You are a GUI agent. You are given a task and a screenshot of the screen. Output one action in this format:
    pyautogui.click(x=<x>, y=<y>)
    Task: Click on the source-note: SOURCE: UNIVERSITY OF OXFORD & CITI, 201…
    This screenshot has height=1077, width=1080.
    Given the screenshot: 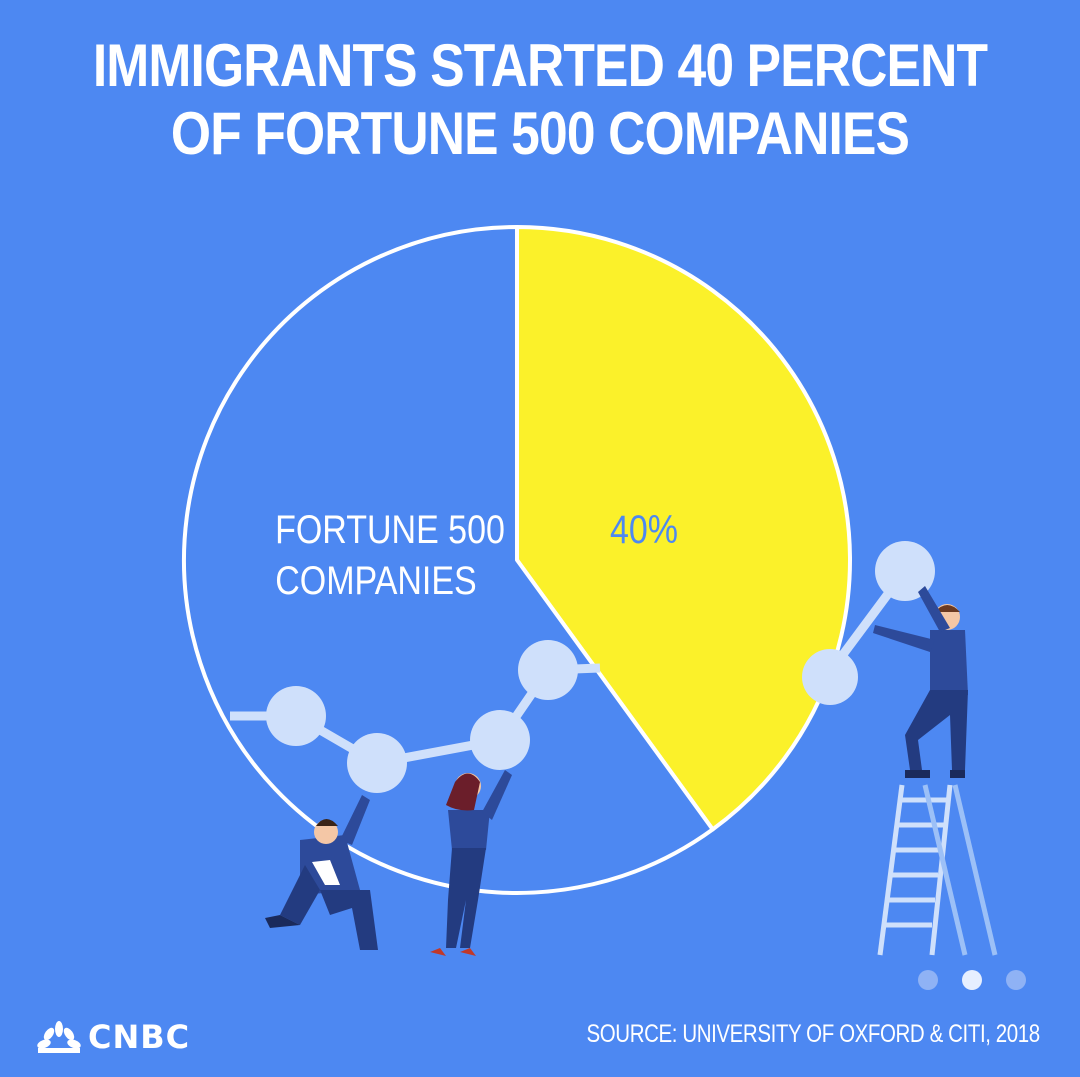 What is the action you would take?
    pyautogui.click(x=813, y=1034)
    